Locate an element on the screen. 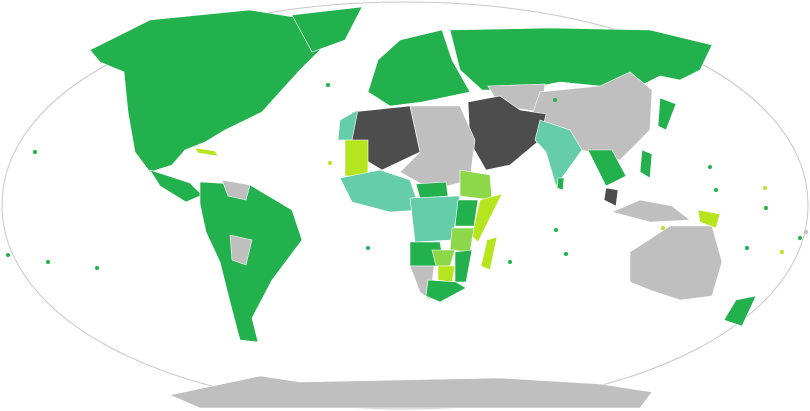 The width and height of the screenshot is (810, 411). region-southeast-asia is located at coordinates (607, 168).